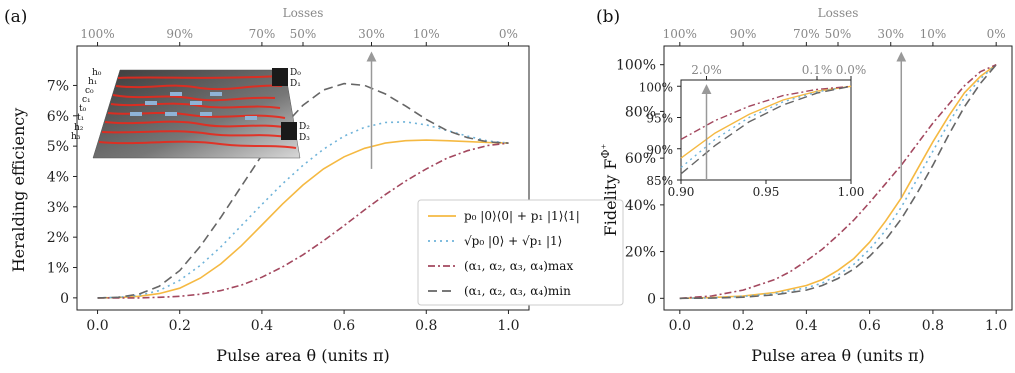 This screenshot has width=1015, height=373. Describe the element at coordinates (295, 73) in the screenshot. I see `detector-label: D₀` at that location.